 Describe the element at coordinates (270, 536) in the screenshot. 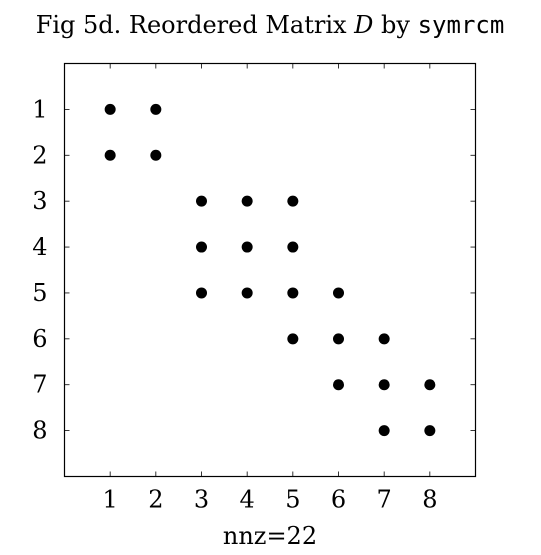

I see `x-axis-label: nnz=22` at that location.